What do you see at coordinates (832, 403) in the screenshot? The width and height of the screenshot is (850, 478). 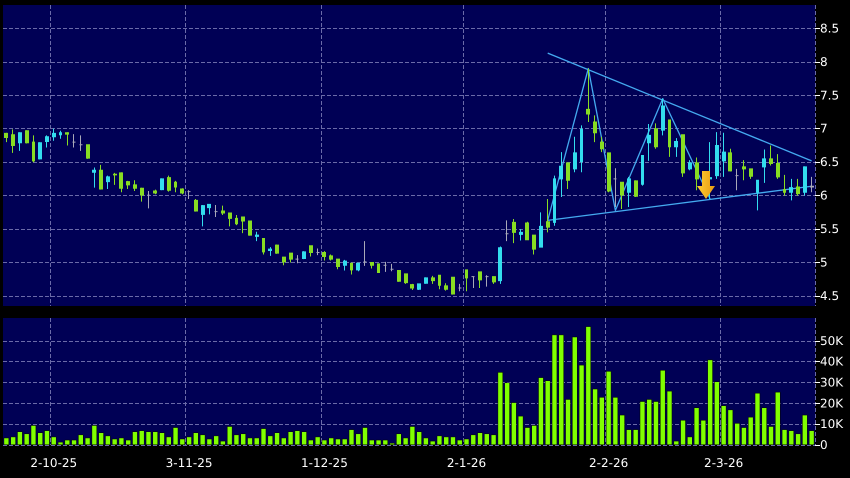 I see `y-tick-label: 20K` at bounding box center [832, 403].